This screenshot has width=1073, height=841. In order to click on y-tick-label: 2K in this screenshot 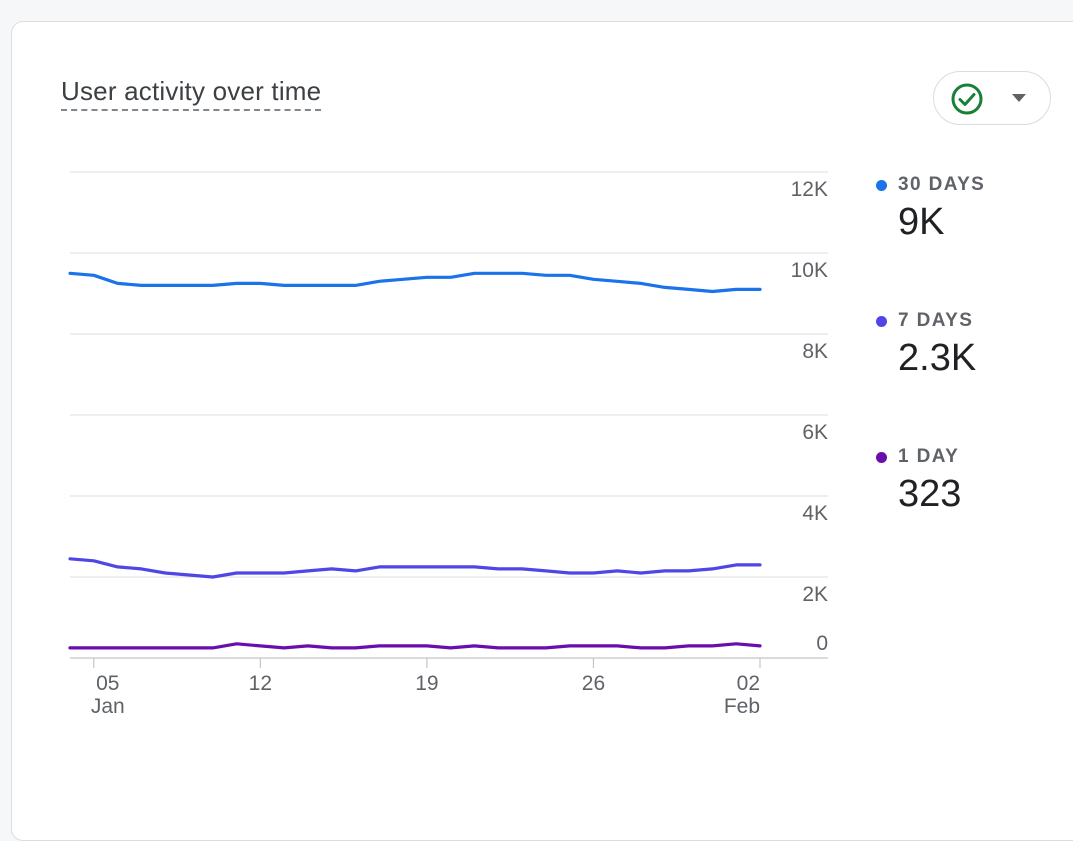, I will do `click(815, 594)`.